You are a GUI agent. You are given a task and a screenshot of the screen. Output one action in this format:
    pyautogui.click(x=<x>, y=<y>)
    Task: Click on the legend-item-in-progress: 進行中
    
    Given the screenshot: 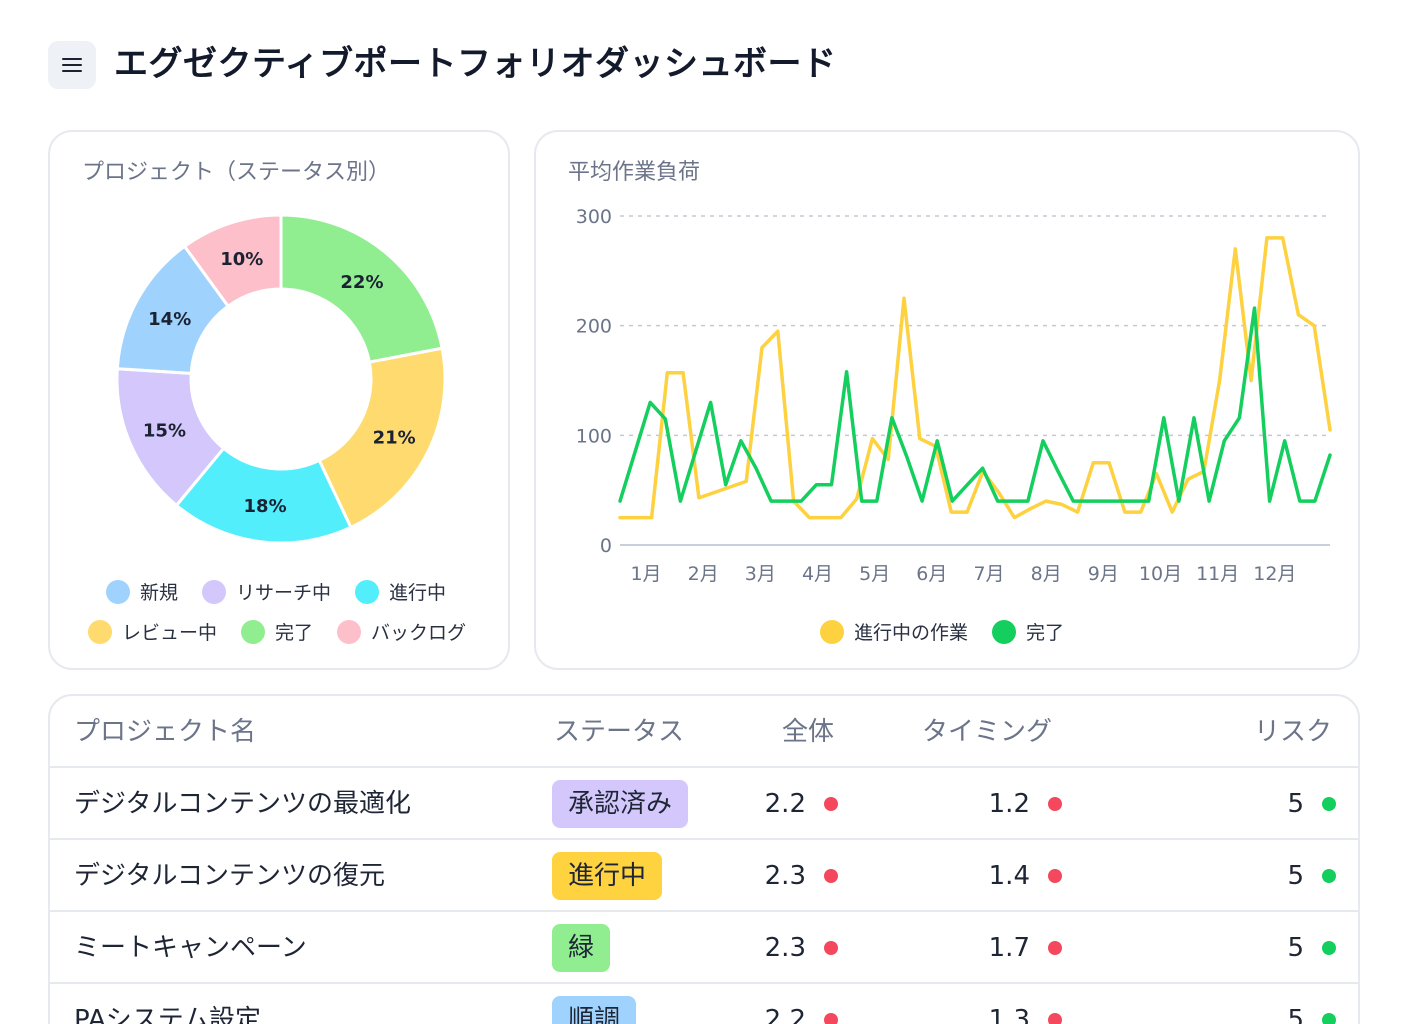 What is the action you would take?
    pyautogui.click(x=400, y=591)
    